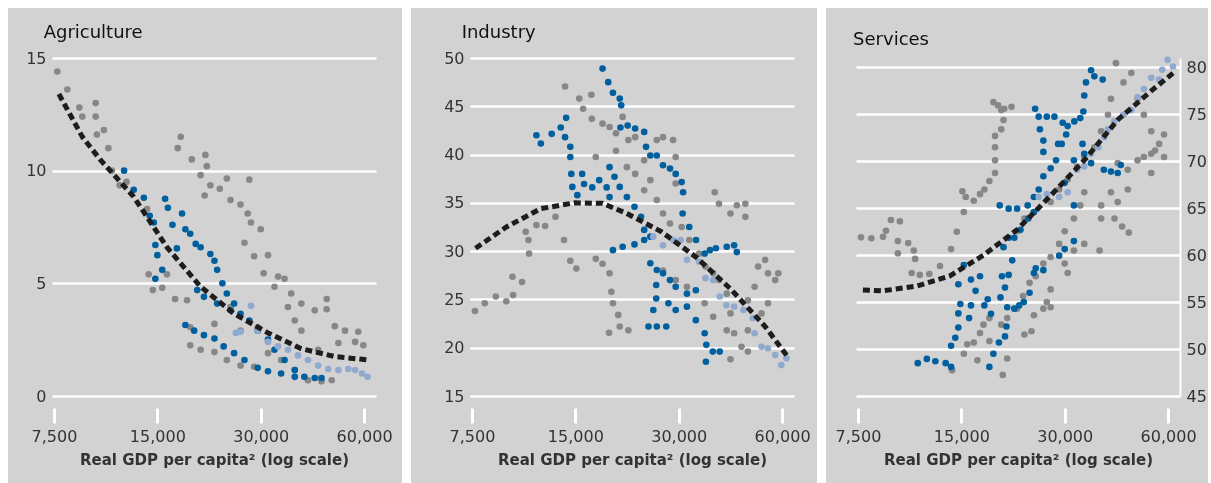 The image size is (1211, 483). What do you see at coordinates (454, 155) in the screenshot?
I see `y-tick-label: 40` at bounding box center [454, 155].